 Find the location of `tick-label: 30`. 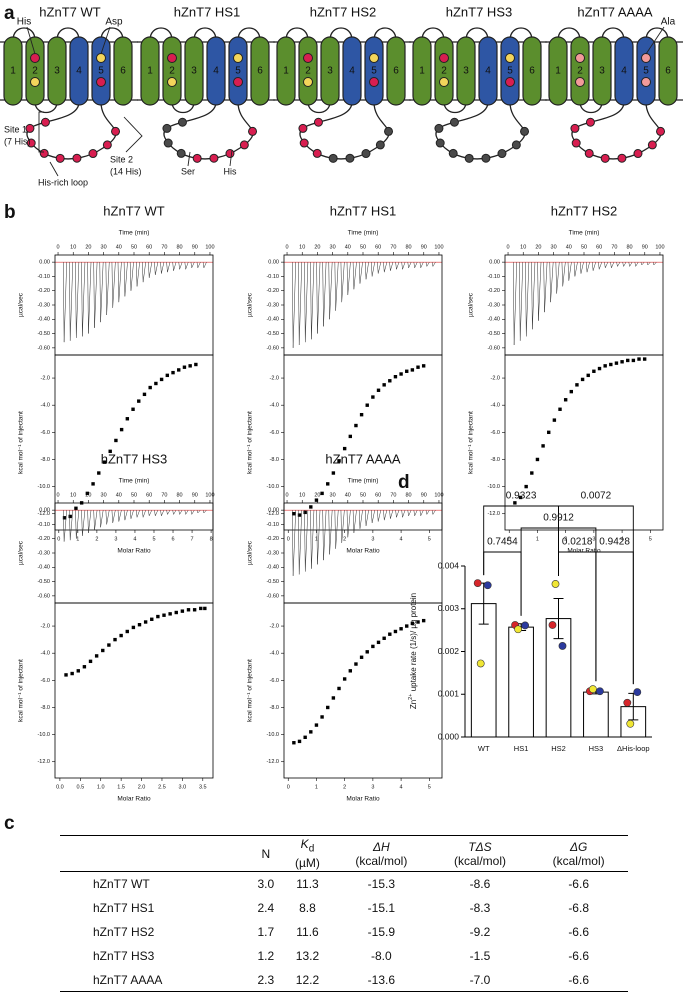

tick-label: 30 is located at coordinates (104, 495).